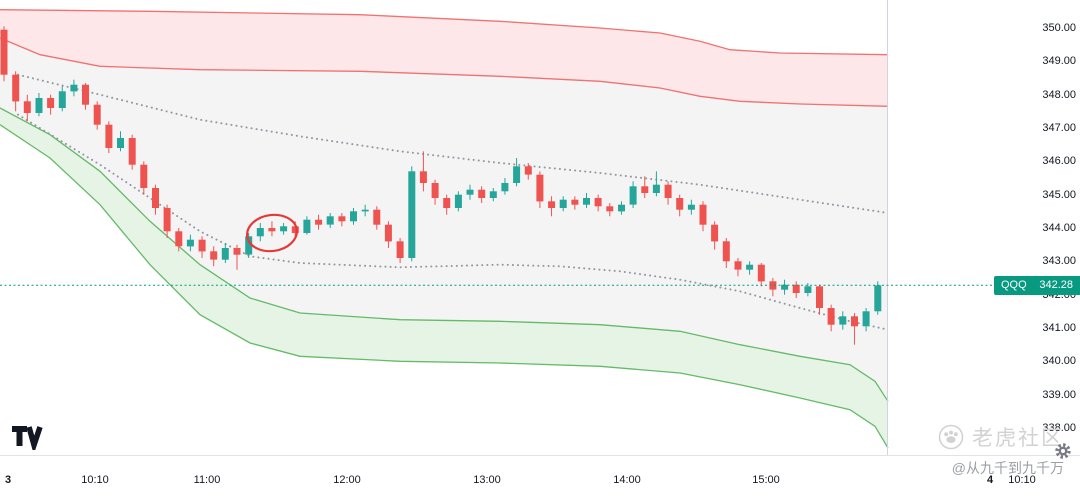 Image resolution: width=1080 pixels, height=496 pixels. I want to click on time-axis-label: 13:00, so click(487, 480).